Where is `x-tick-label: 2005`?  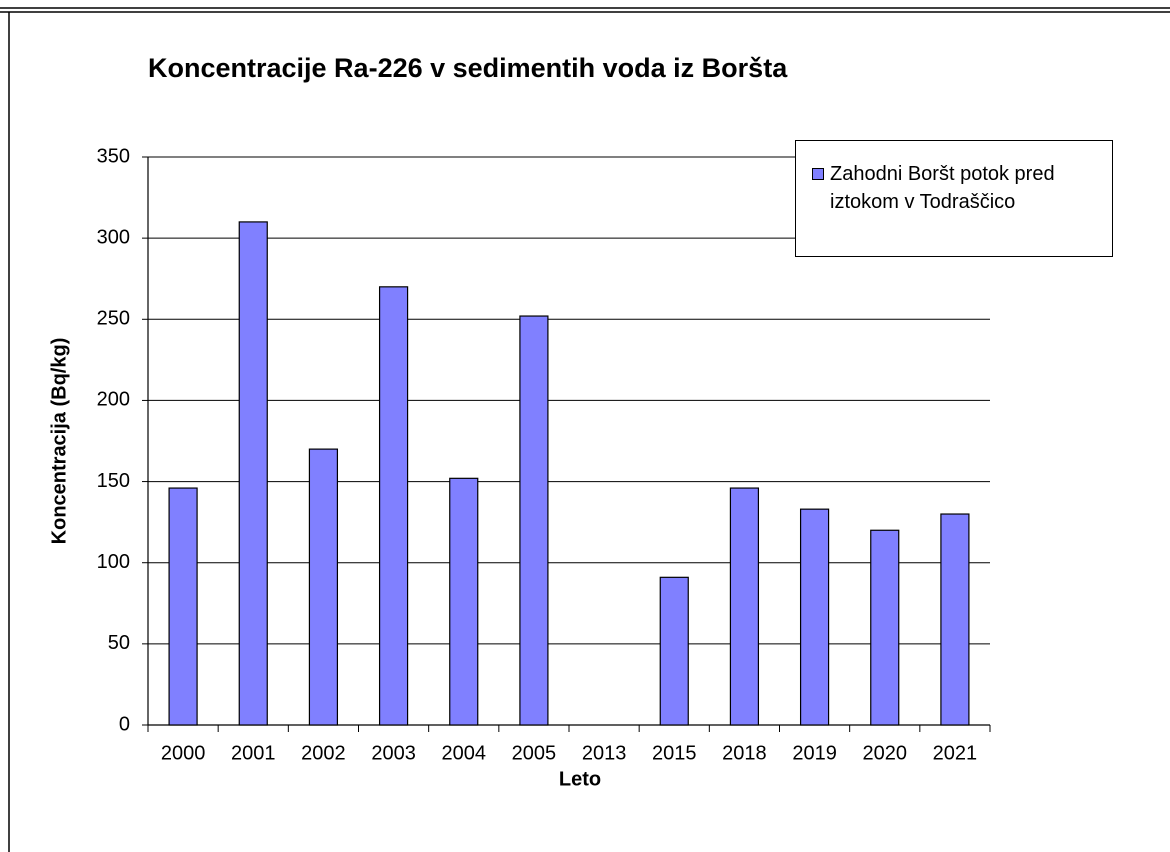
x-tick-label: 2005 is located at coordinates (534, 753).